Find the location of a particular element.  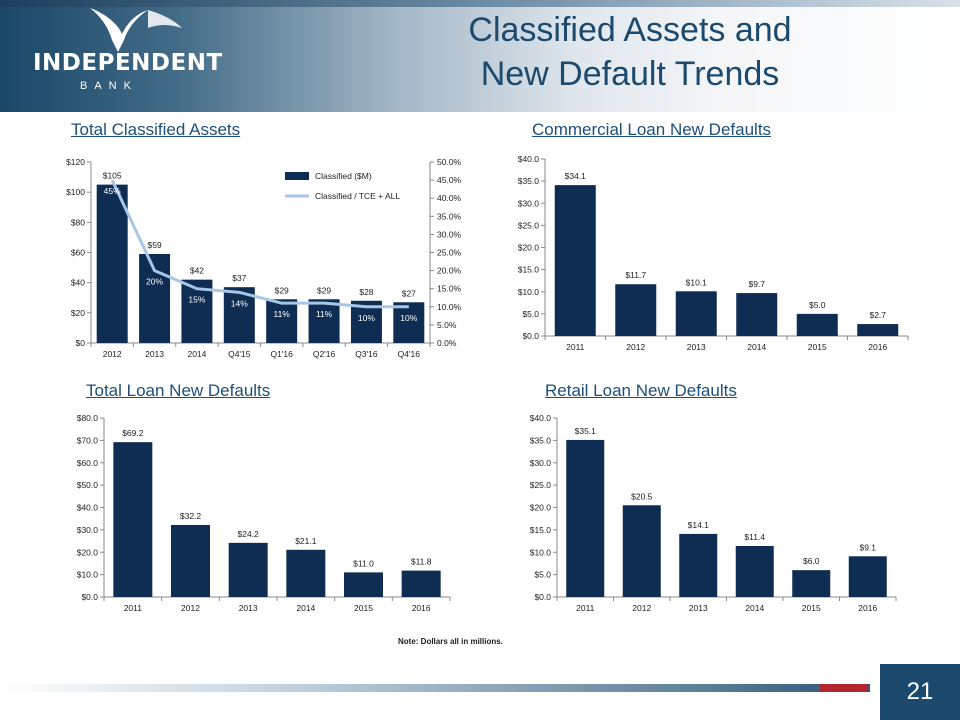

total-chart-title: Total Loan New Defaults is located at coordinates (178, 390).